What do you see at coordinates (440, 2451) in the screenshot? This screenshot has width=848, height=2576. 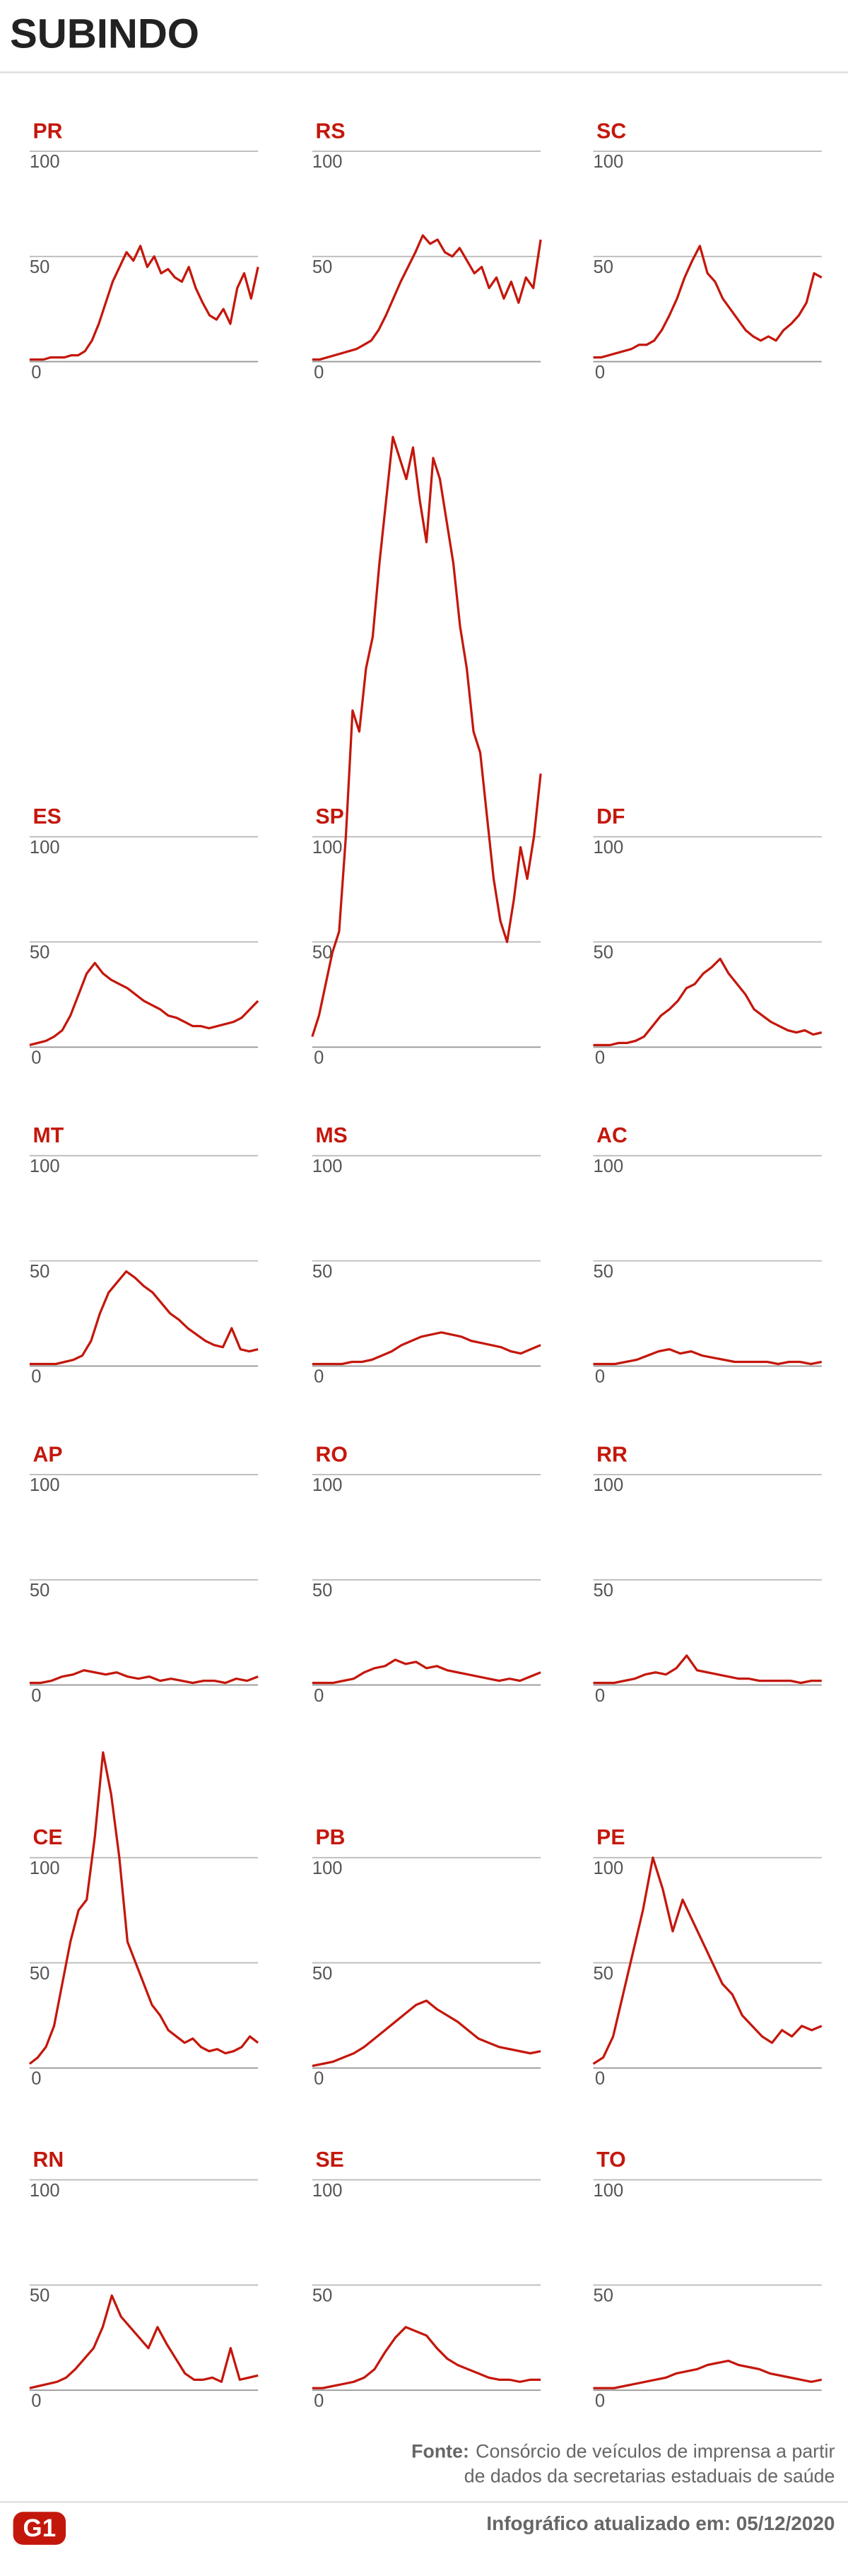 I see `source-label: Fonte:` at bounding box center [440, 2451].